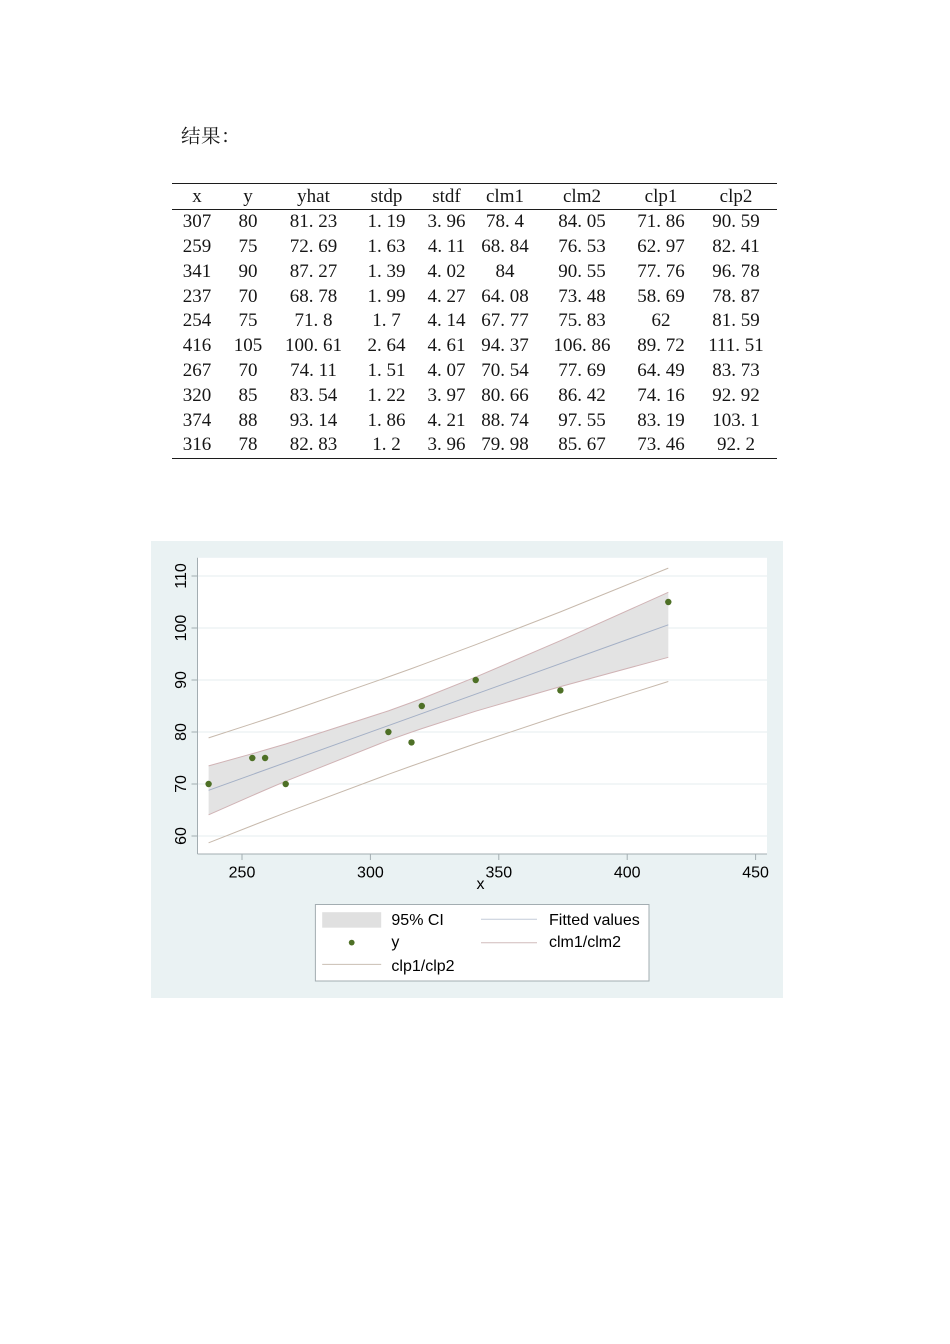 This screenshot has width=950, height=1344. What do you see at coordinates (181, 628) in the screenshot?
I see `svg-text: 100` at bounding box center [181, 628].